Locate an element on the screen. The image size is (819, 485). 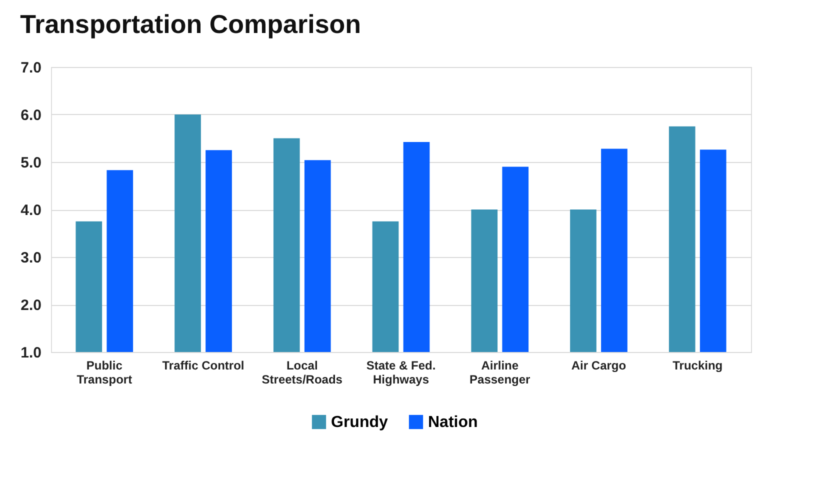
y-tick-label: 3.0 is located at coordinates (31, 258).